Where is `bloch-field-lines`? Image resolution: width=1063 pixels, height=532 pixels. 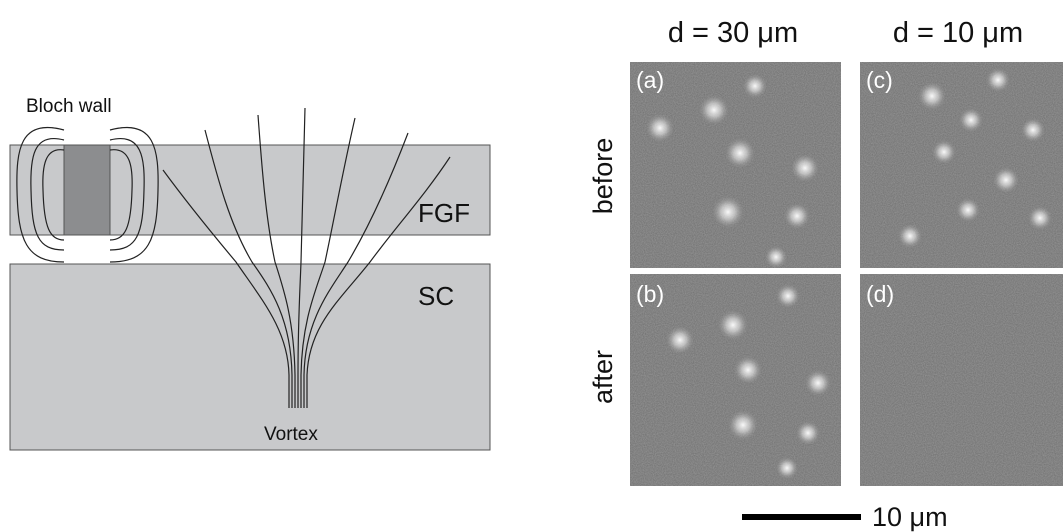
bloch-field-lines is located at coordinates (87, 195).